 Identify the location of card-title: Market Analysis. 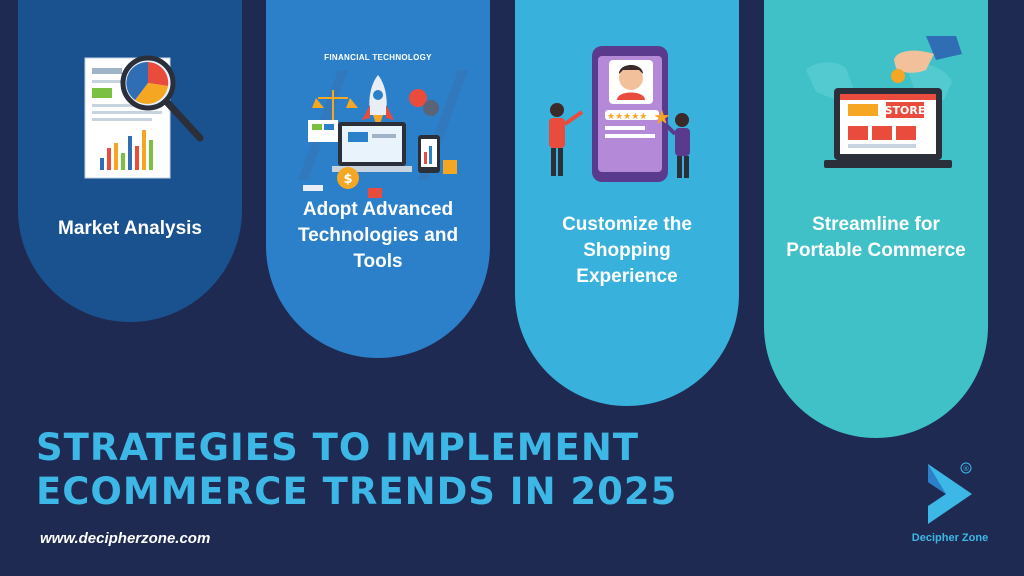
(130, 228).